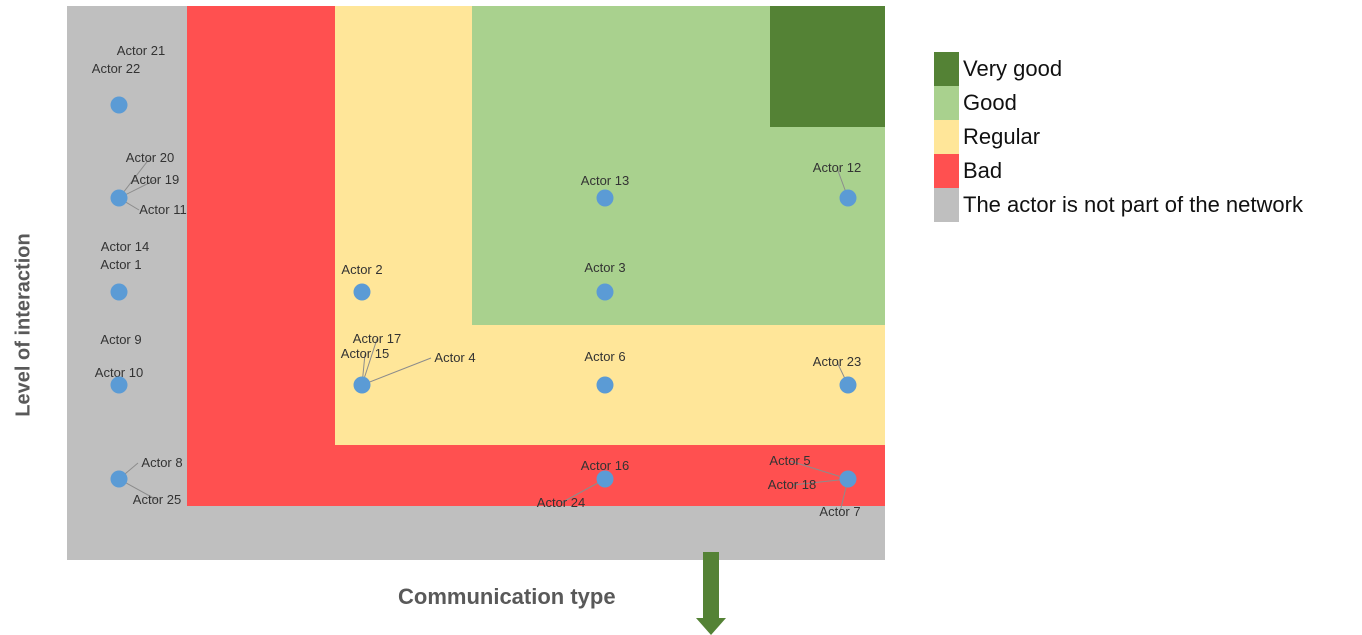  I want to click on legend-item-regular: Regular, so click(1118, 137).